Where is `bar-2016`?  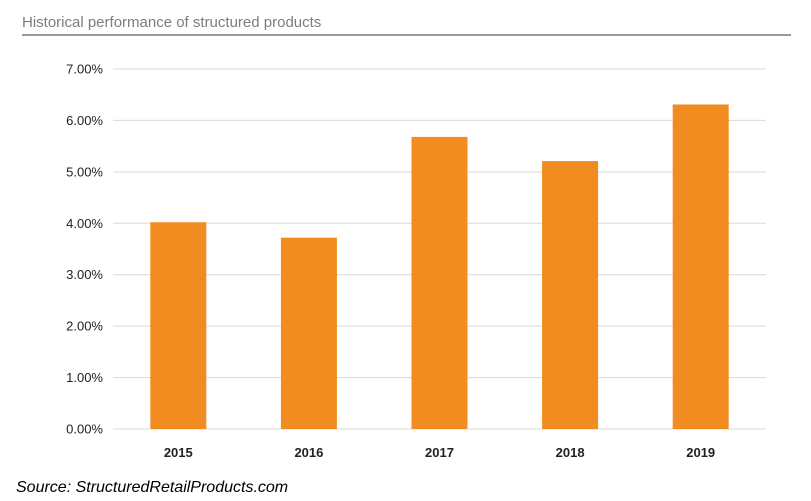 bar-2016 is located at coordinates (308, 333).